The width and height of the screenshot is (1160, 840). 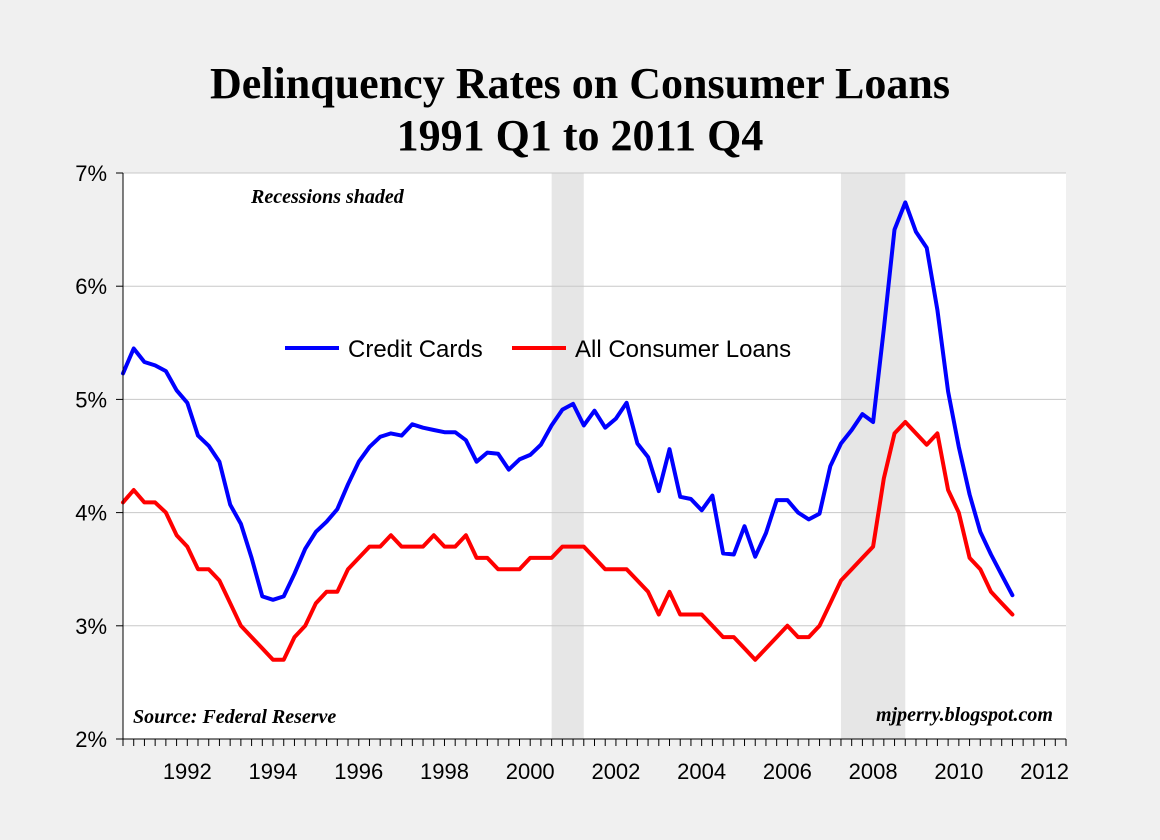 What do you see at coordinates (683, 349) in the screenshot?
I see `legend-label-all-consumer-loans: All Consumer Loans` at bounding box center [683, 349].